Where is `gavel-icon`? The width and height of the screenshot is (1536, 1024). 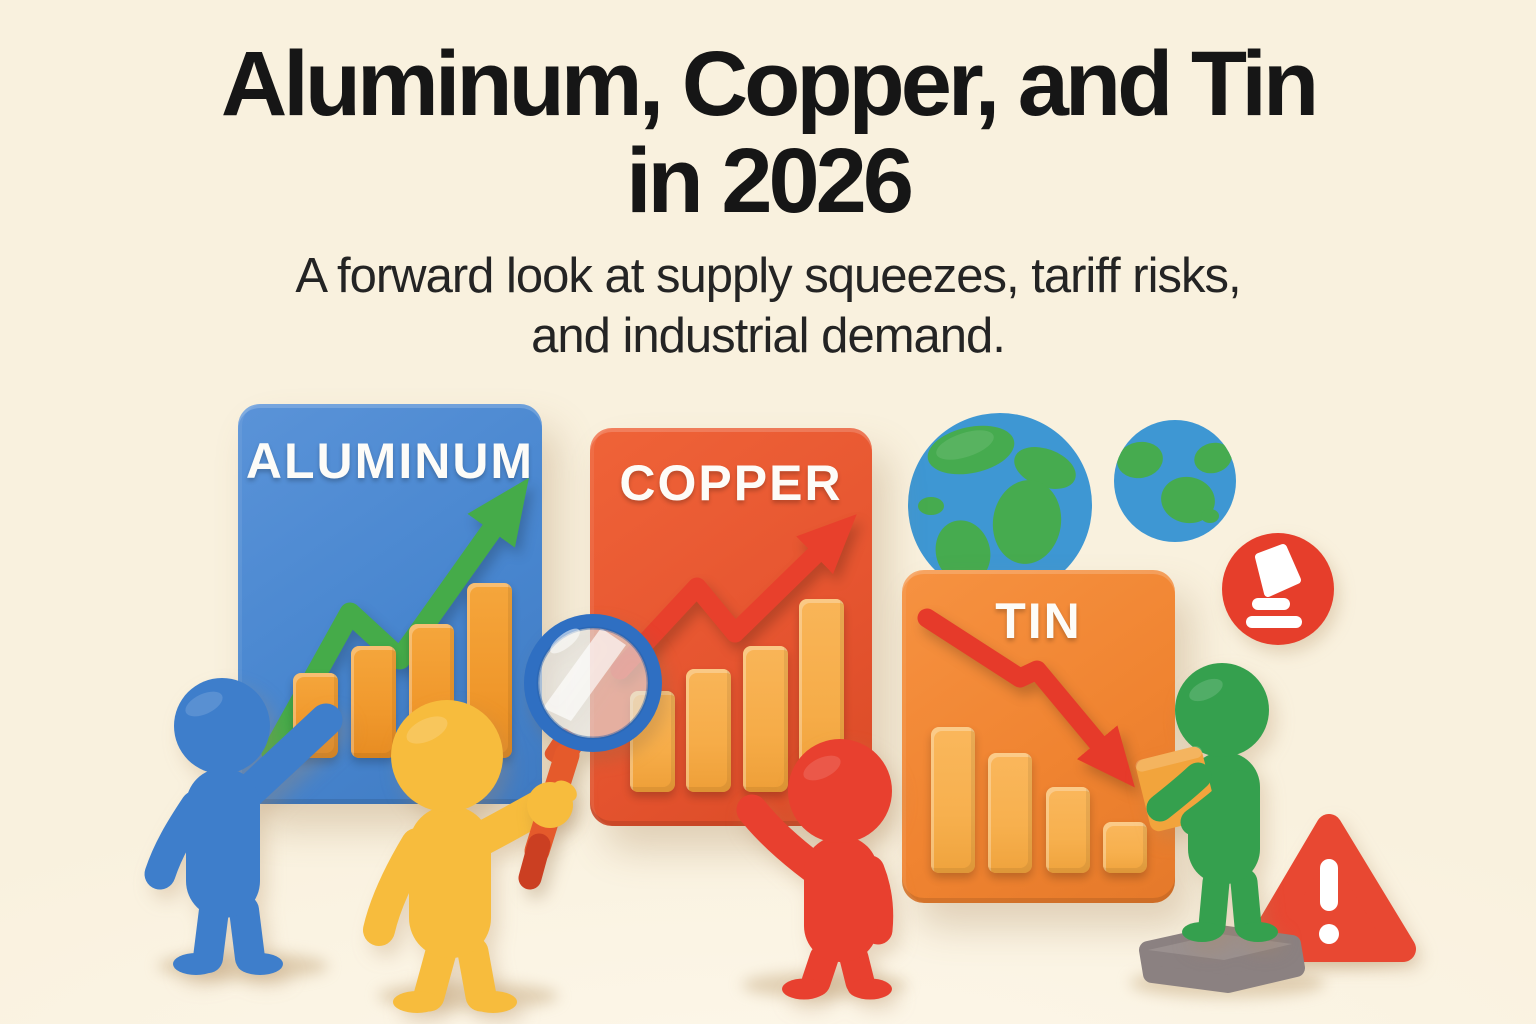 gavel-icon is located at coordinates (1274, 586).